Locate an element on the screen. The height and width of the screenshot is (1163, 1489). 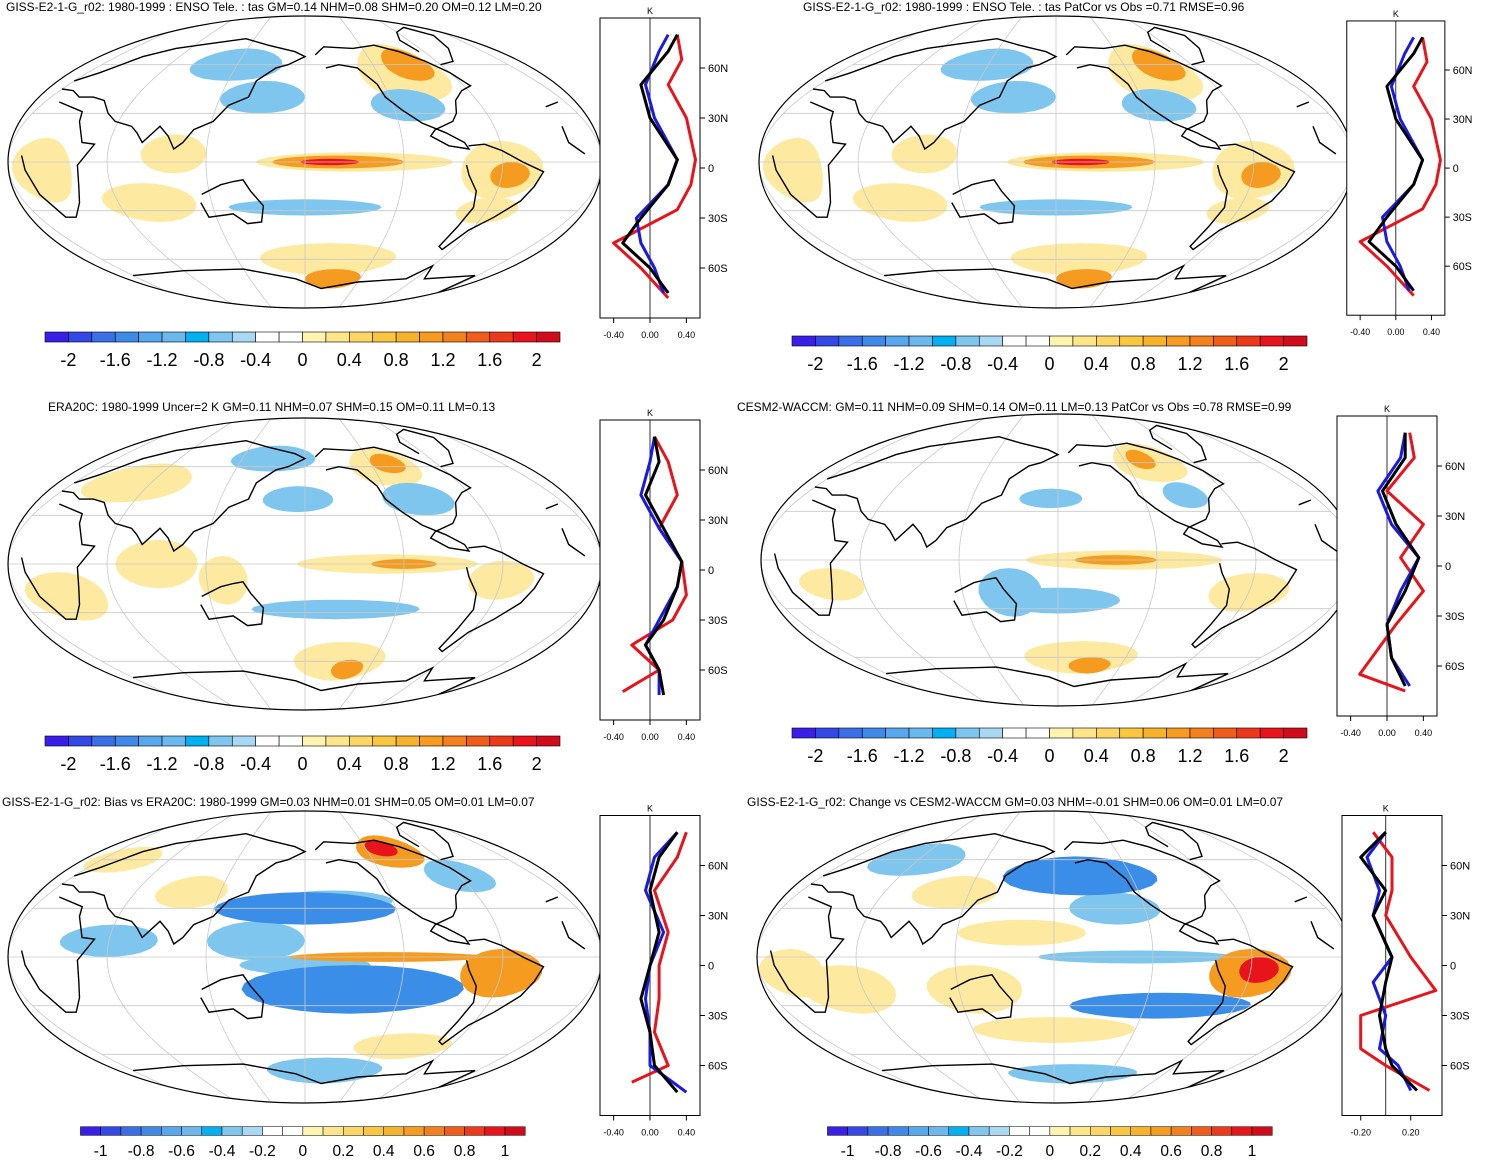
colorbar-label: -1.6 is located at coordinates (115, 360).